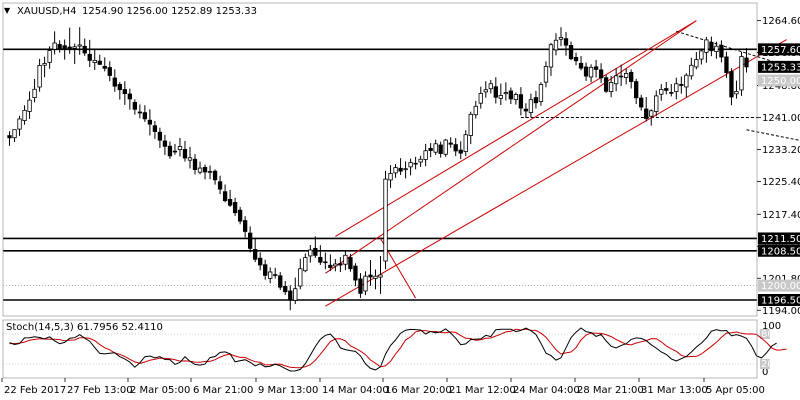 This screenshot has height=400, width=800. I want to click on stochastic-pane: 80 20, so click(395, 349).